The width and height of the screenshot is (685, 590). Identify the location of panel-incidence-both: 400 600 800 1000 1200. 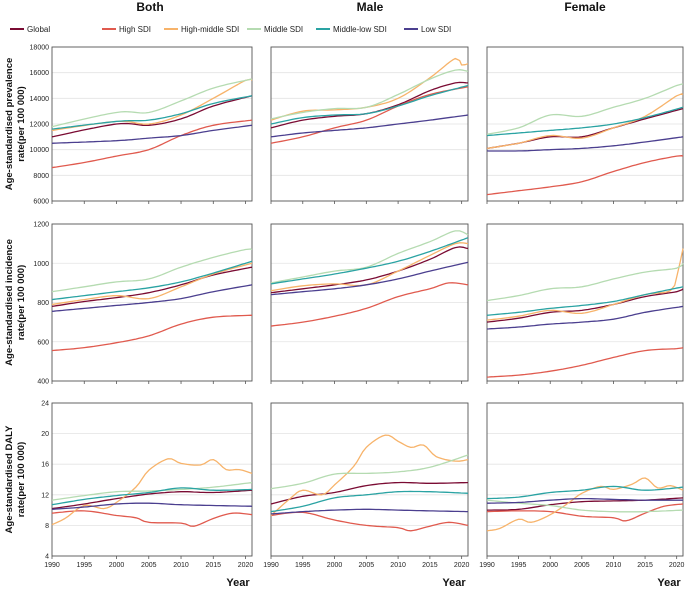
(143, 304).